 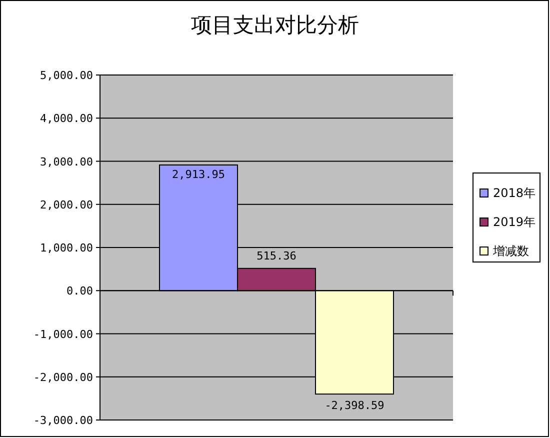 I want to click on data-label: -2,398.59, so click(x=354, y=405).